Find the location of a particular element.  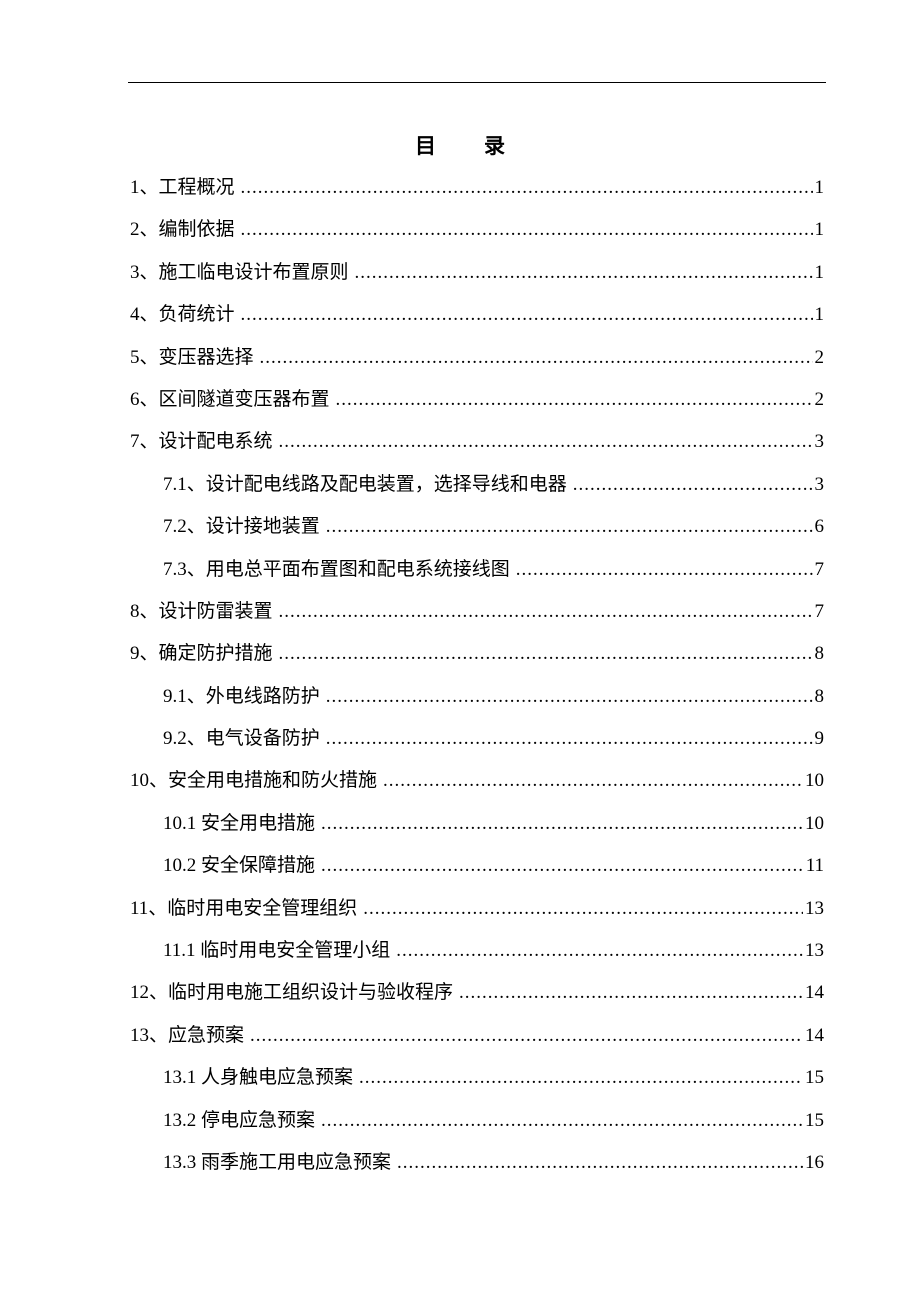

toc-entry: 13.2 停电应急预案 15 is located at coordinates (477, 1121).